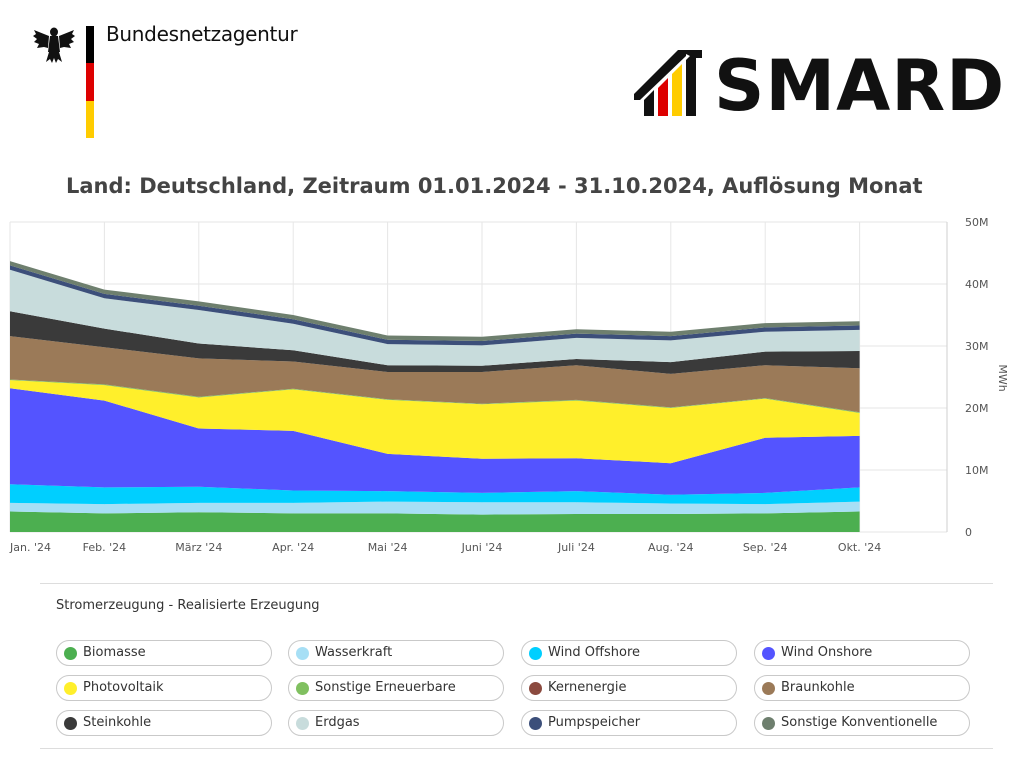  I want to click on y-tick-label: 50M, so click(977, 222).